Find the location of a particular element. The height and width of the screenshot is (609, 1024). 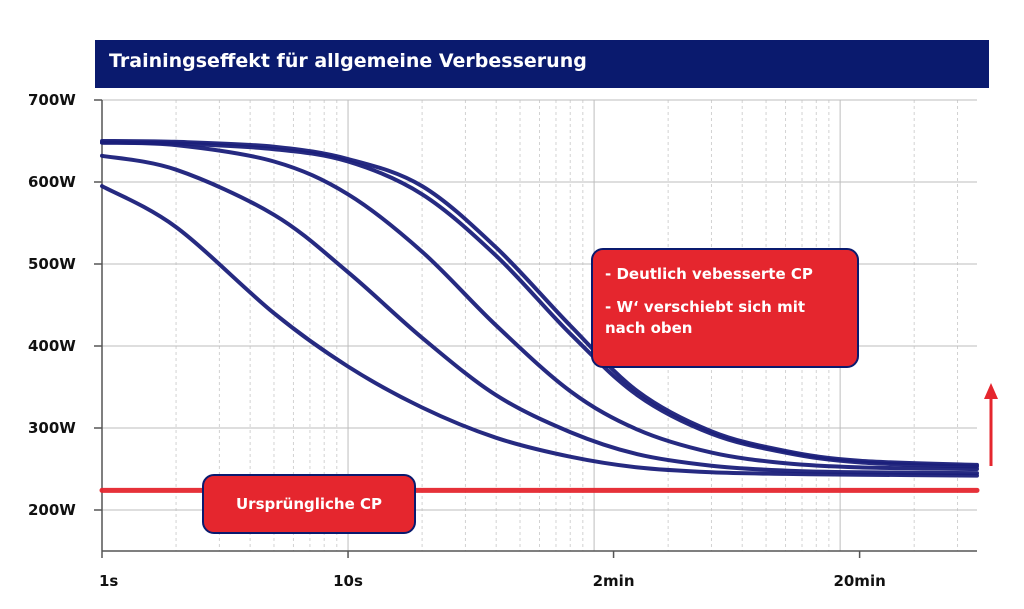

x-tick-label: 1s is located at coordinates (108, 581).